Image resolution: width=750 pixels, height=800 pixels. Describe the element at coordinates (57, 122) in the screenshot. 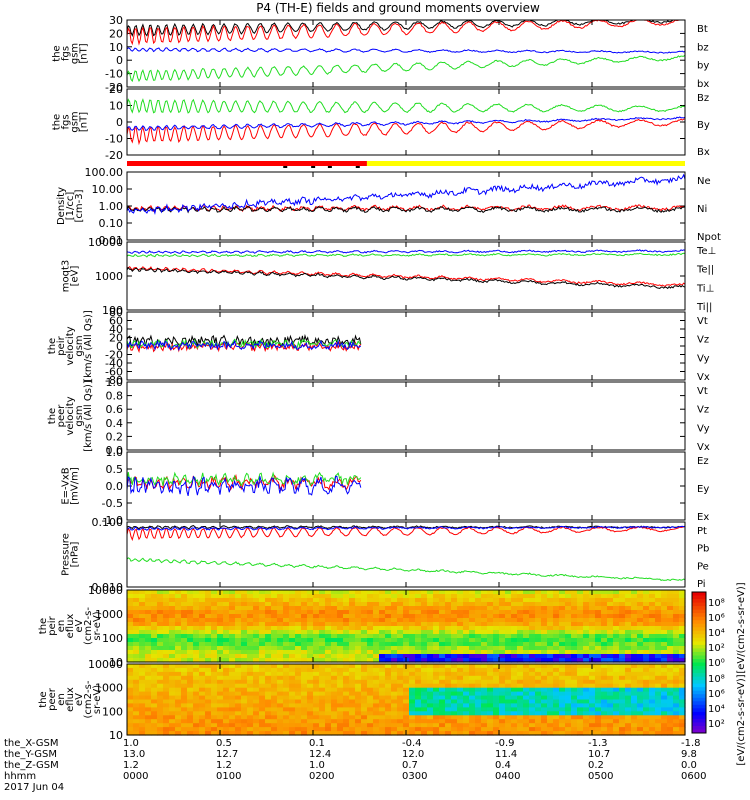

I see `ylabel-line: the` at that location.